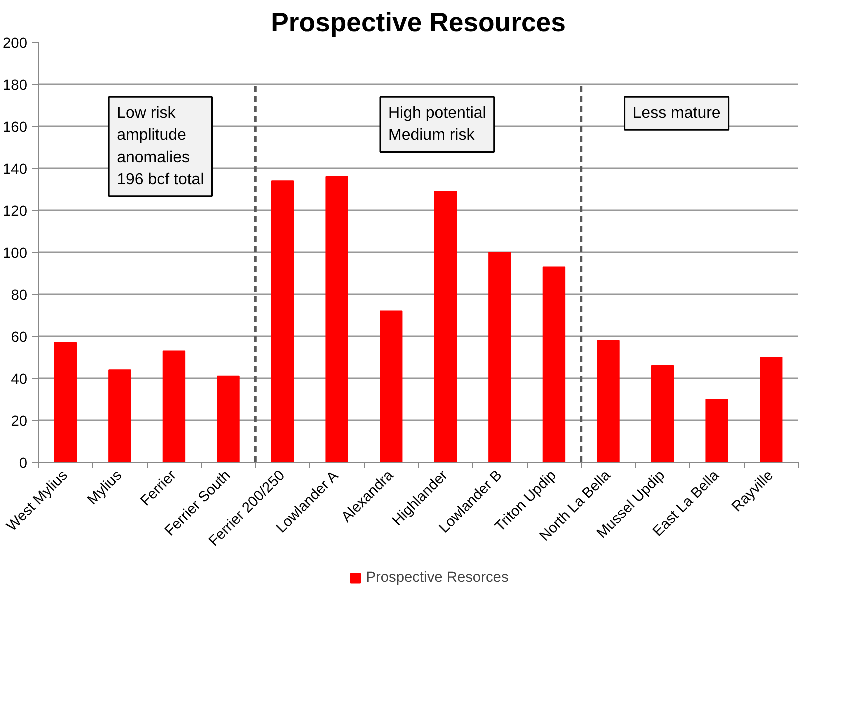 The image size is (846, 712). I want to click on y-tick-label: 0, so click(23, 464).